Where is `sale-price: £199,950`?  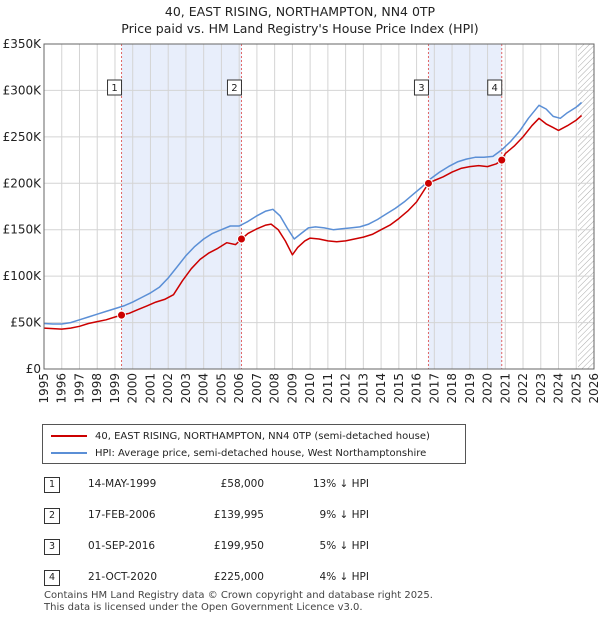 sale-price: £199,950 is located at coordinates (238, 546).